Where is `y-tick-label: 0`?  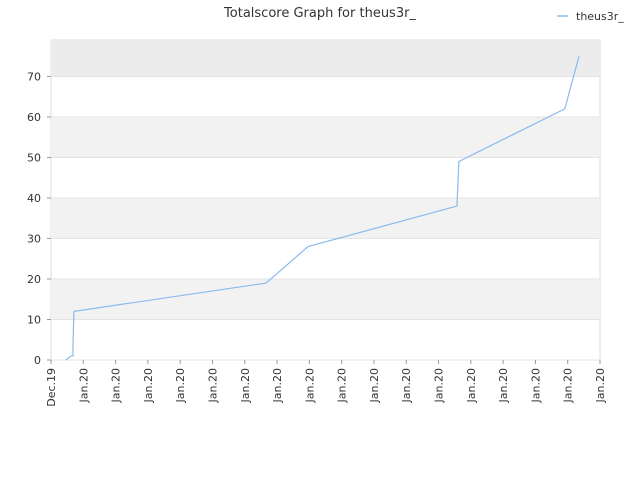 y-tick-label: 0 is located at coordinates (37, 360).